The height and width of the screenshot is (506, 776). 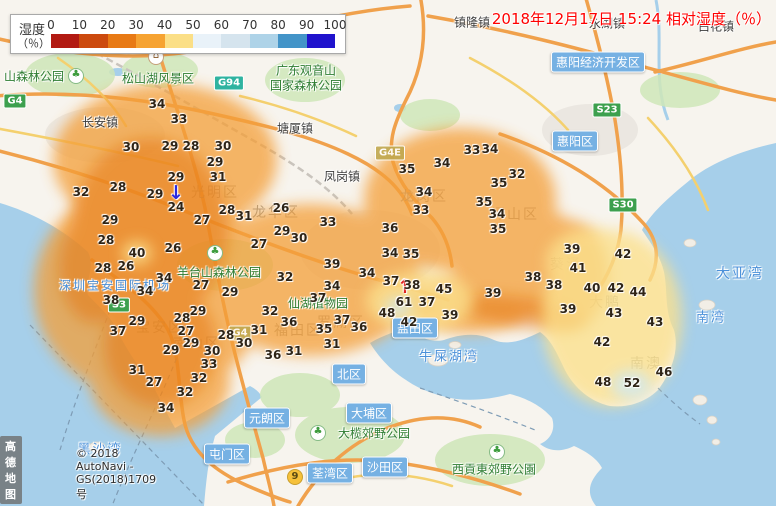 I want to click on legend-tick: 80, so click(x=278, y=25).